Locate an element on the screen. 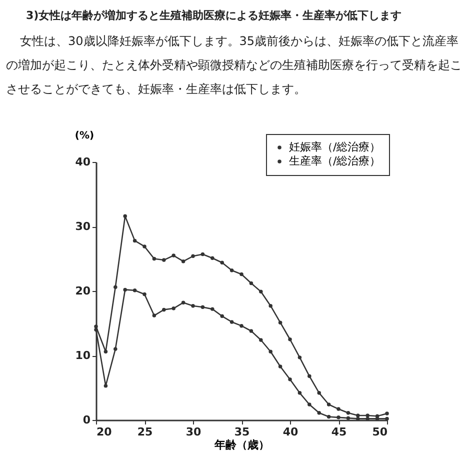  x-tick-label: 20 is located at coordinates (104, 432).